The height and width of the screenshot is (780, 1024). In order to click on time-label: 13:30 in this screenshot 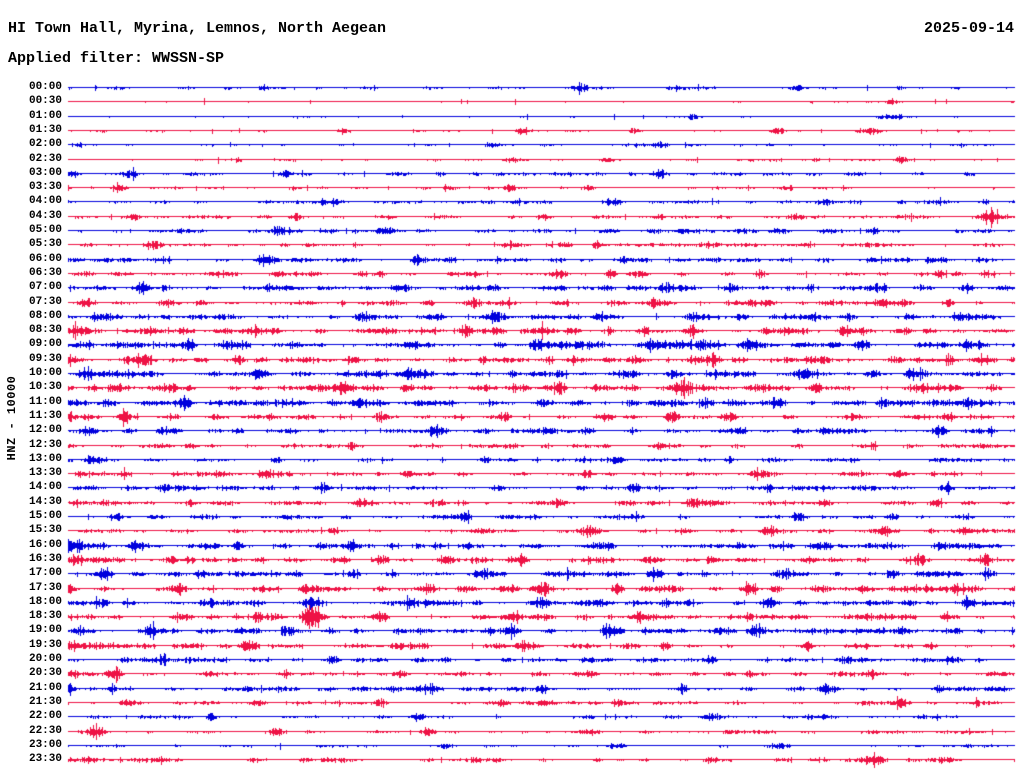, I will do `click(45, 473)`.